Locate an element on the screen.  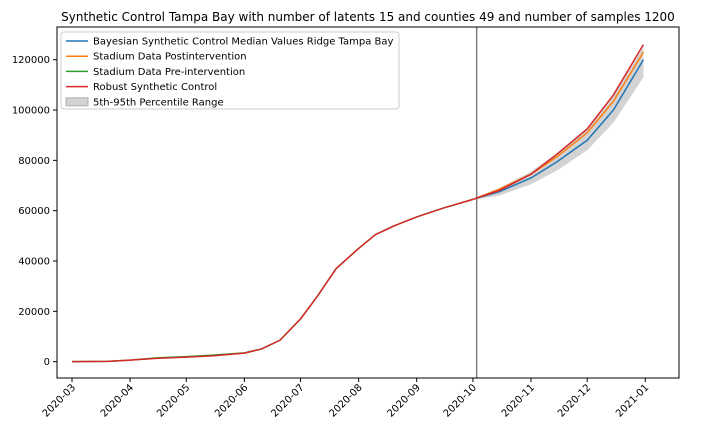
y-tick-label-4: 80000 is located at coordinates (34, 161).